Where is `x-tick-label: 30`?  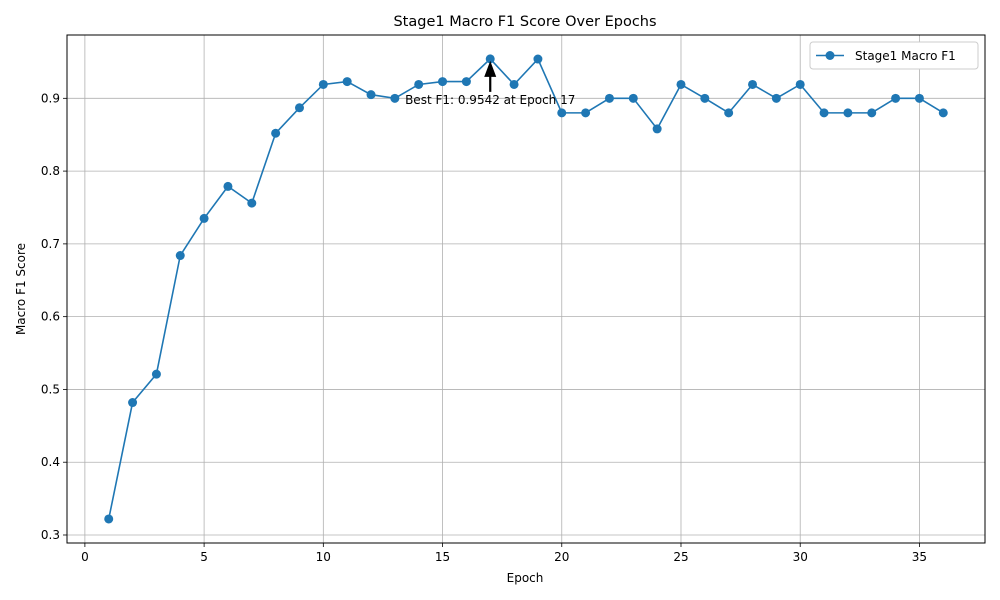 x-tick-label: 30 is located at coordinates (800, 557).